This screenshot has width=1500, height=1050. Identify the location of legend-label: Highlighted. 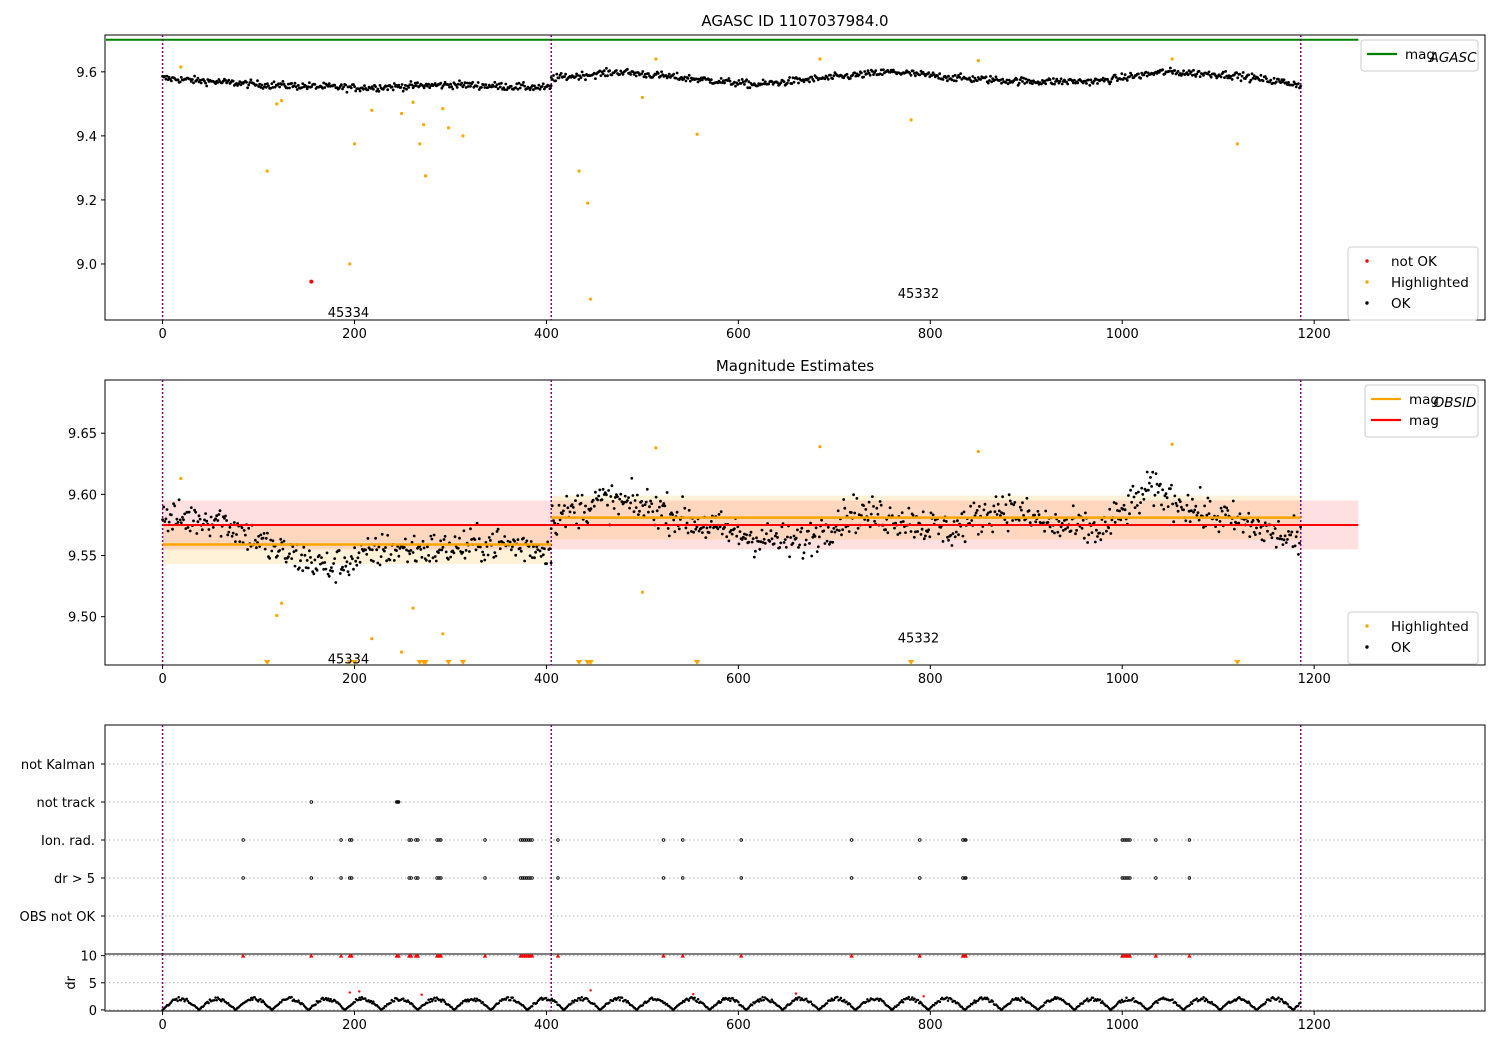
(1430, 627).